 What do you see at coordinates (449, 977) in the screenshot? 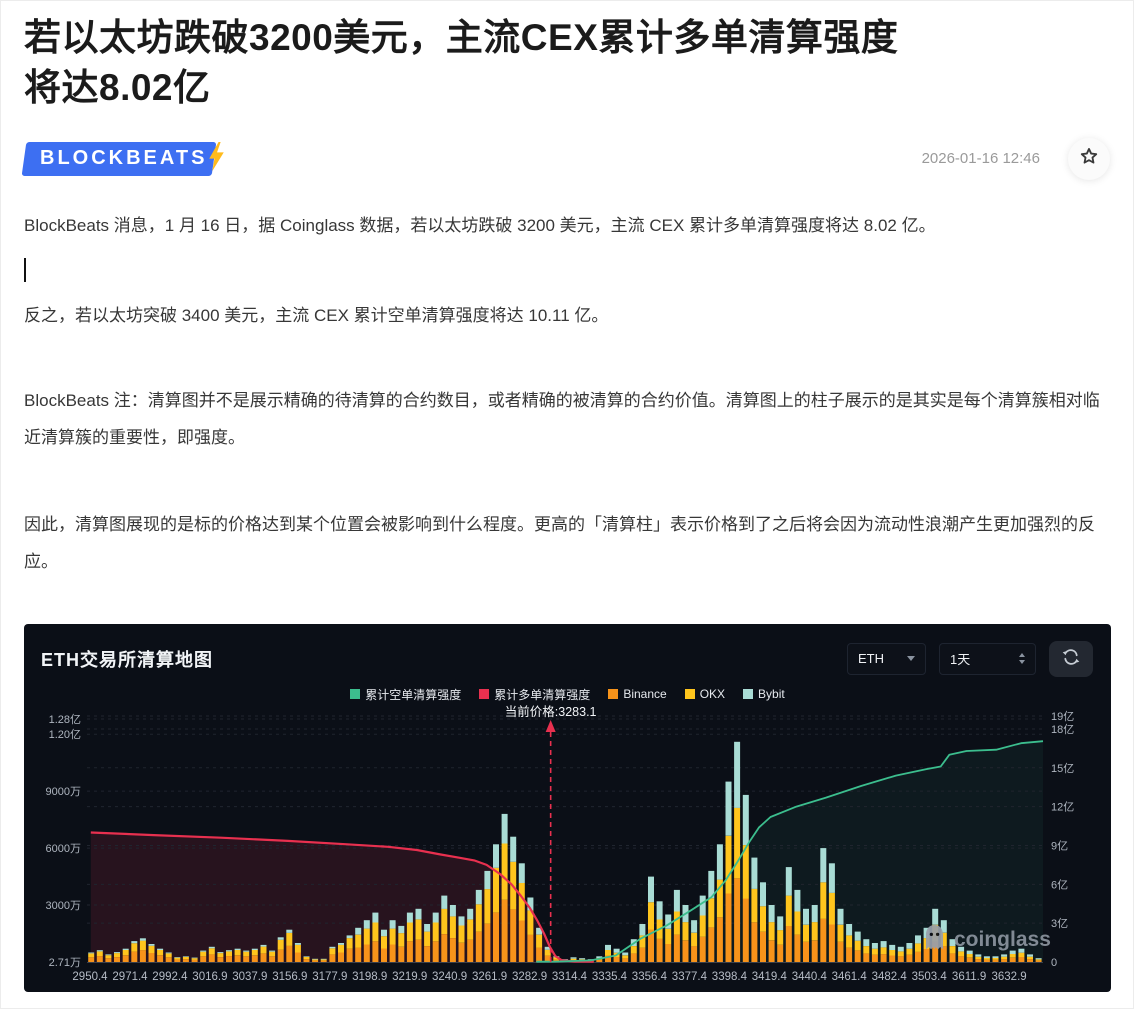
I see `svg-text: 3240.9` at bounding box center [449, 977].